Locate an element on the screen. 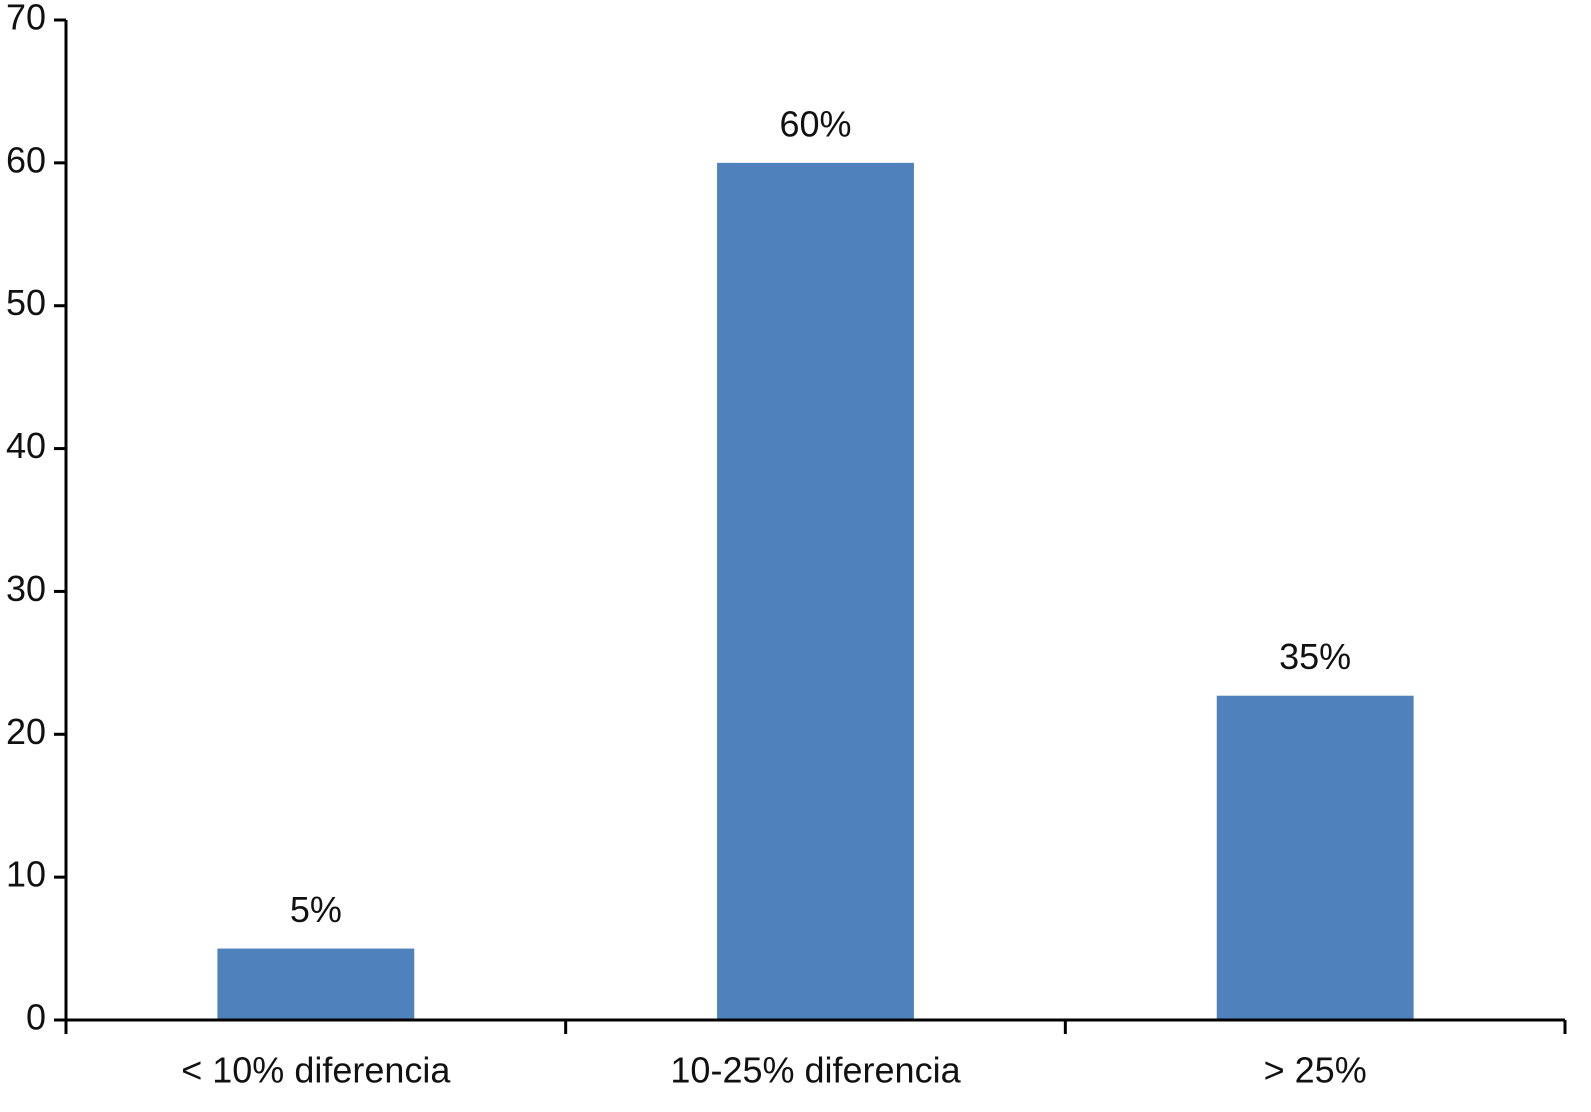 Image resolution: width=1591 pixels, height=1112 pixels. x-tick-label: > 25% is located at coordinates (1315, 1070).